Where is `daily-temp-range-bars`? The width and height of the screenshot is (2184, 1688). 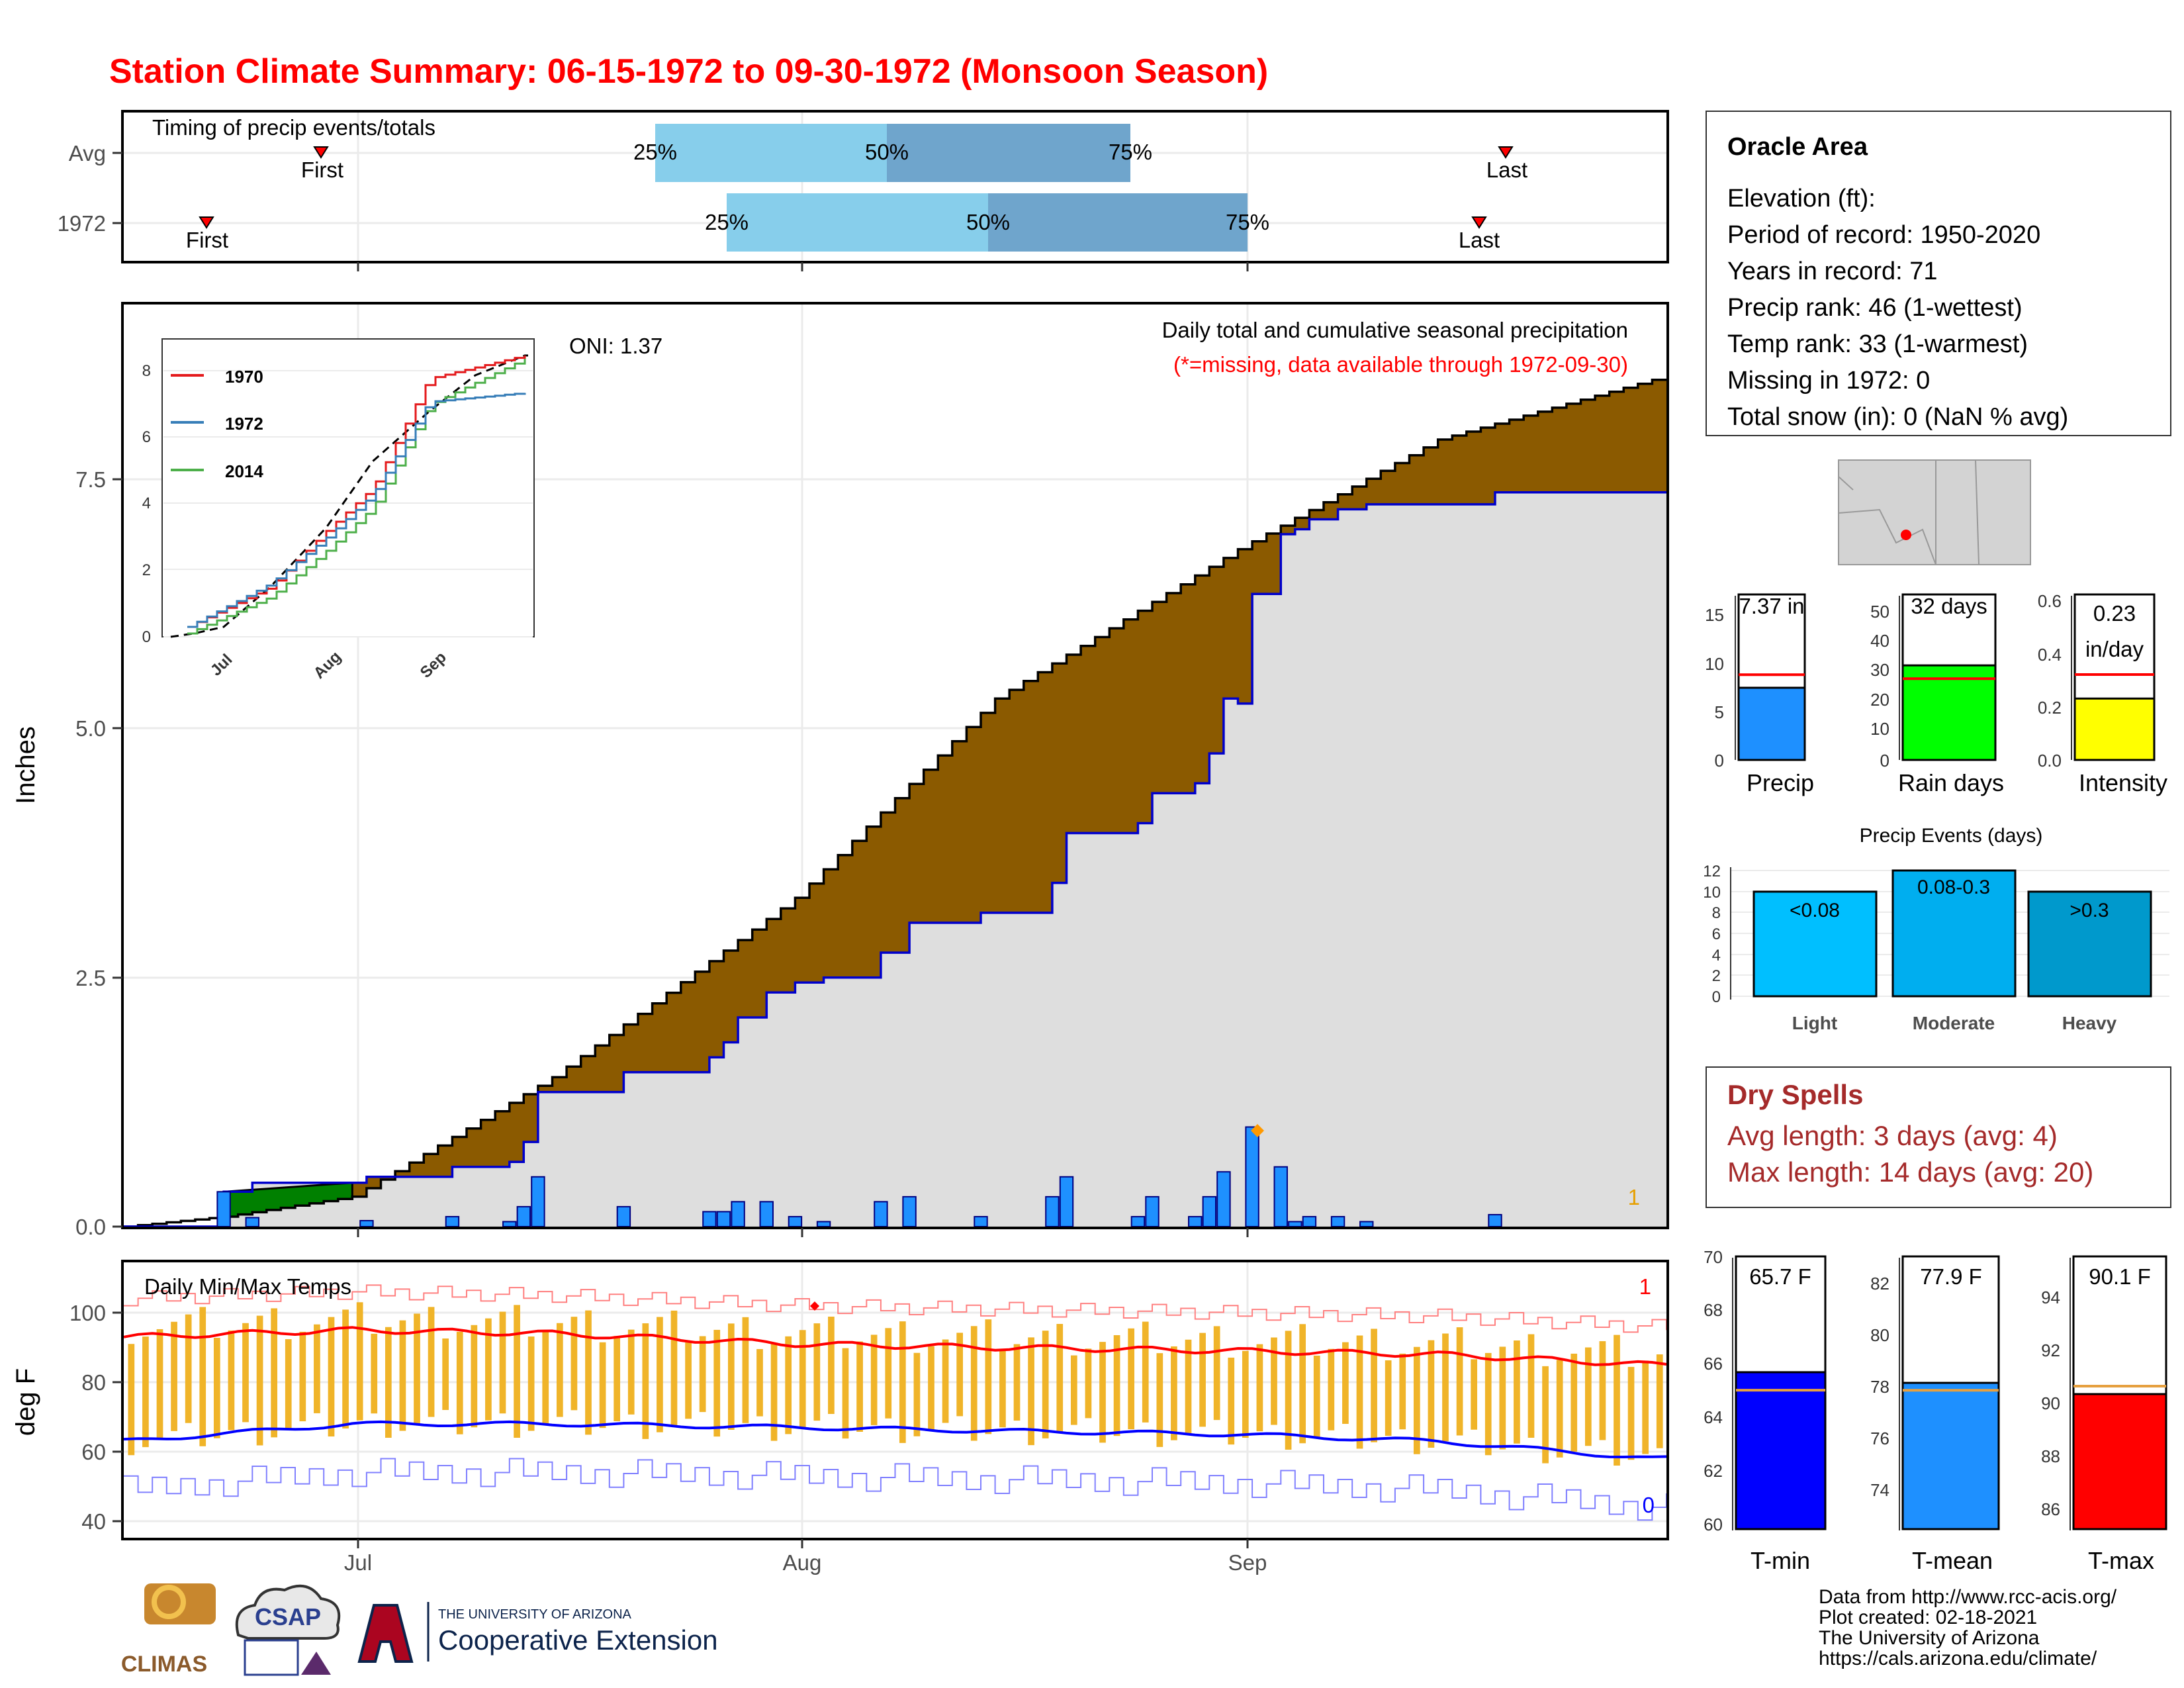
daily-temp-range-bars is located at coordinates (896, 1384).